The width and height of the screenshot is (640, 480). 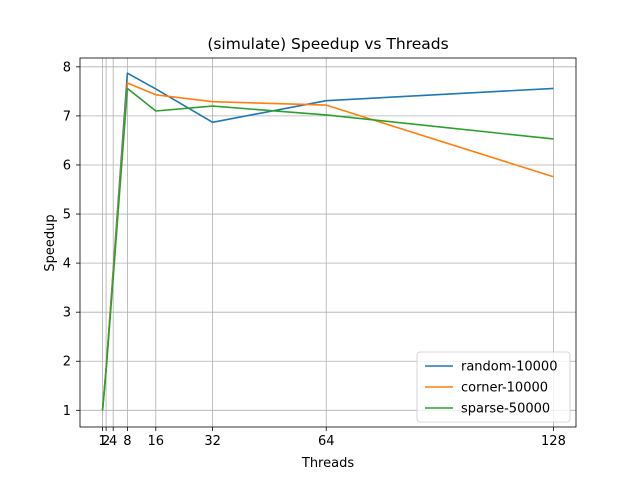 I want to click on x-tick-label-16: 16, so click(x=156, y=441).